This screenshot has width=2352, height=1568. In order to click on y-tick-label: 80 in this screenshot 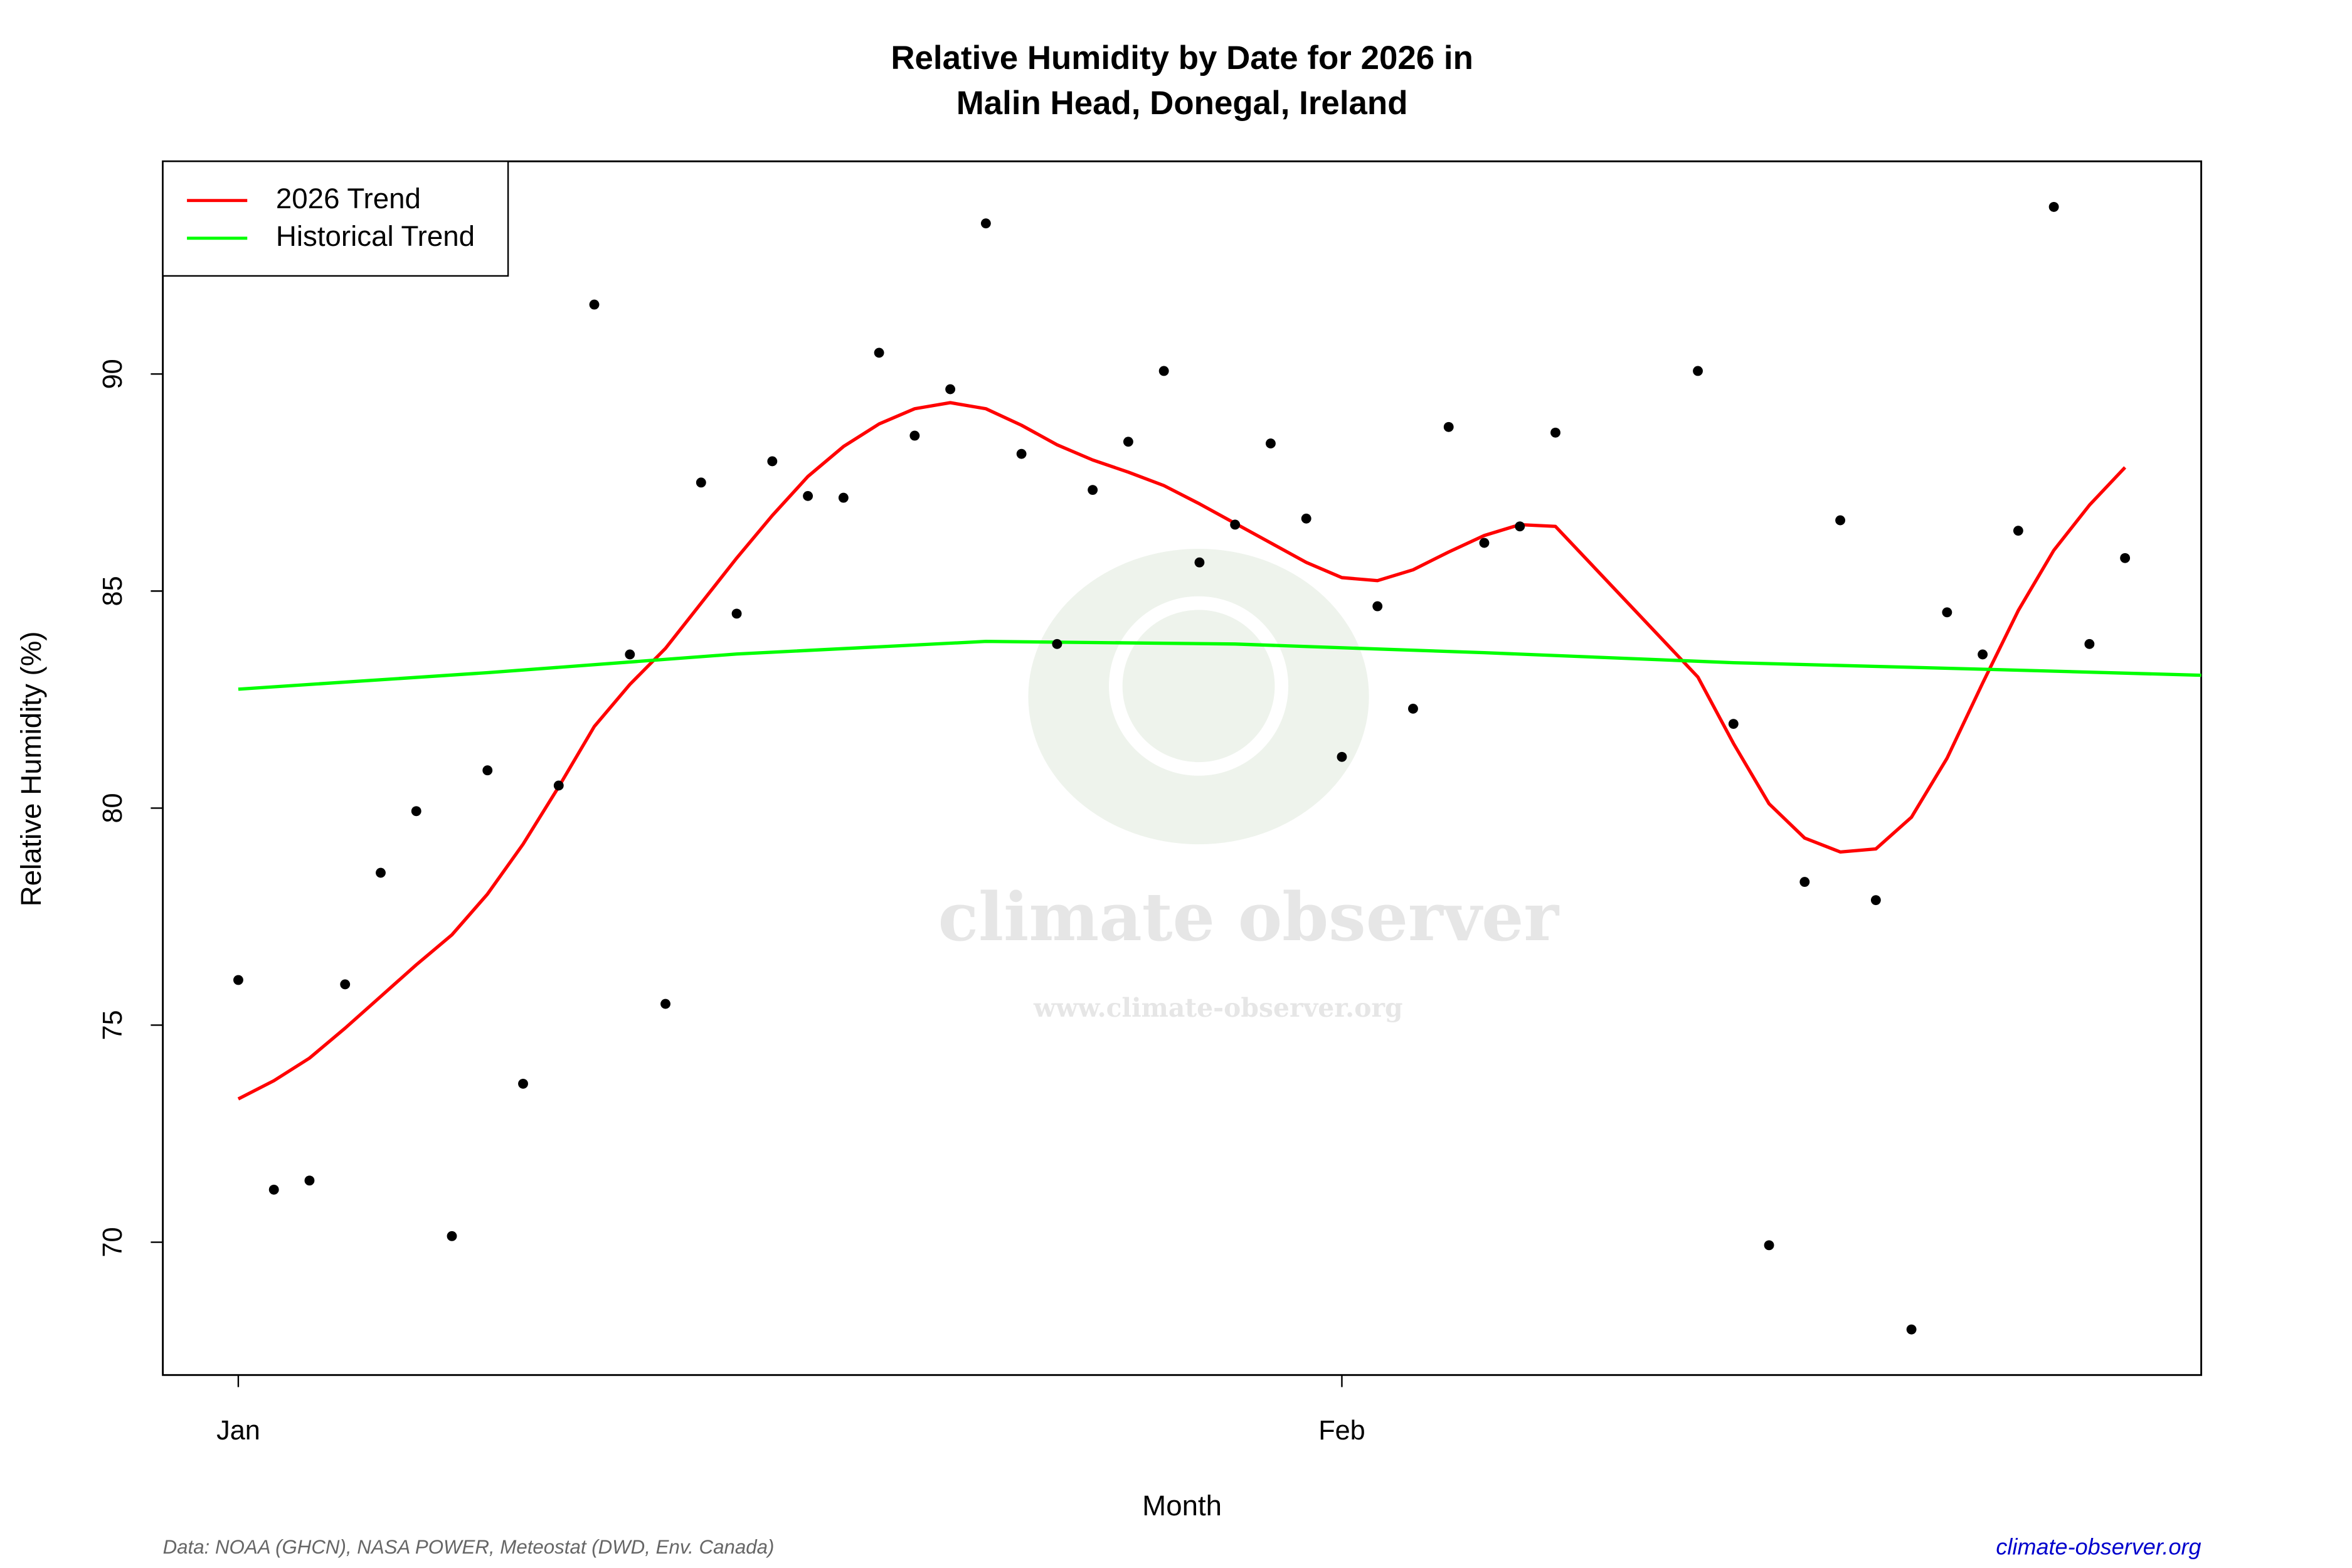, I will do `click(113, 808)`.